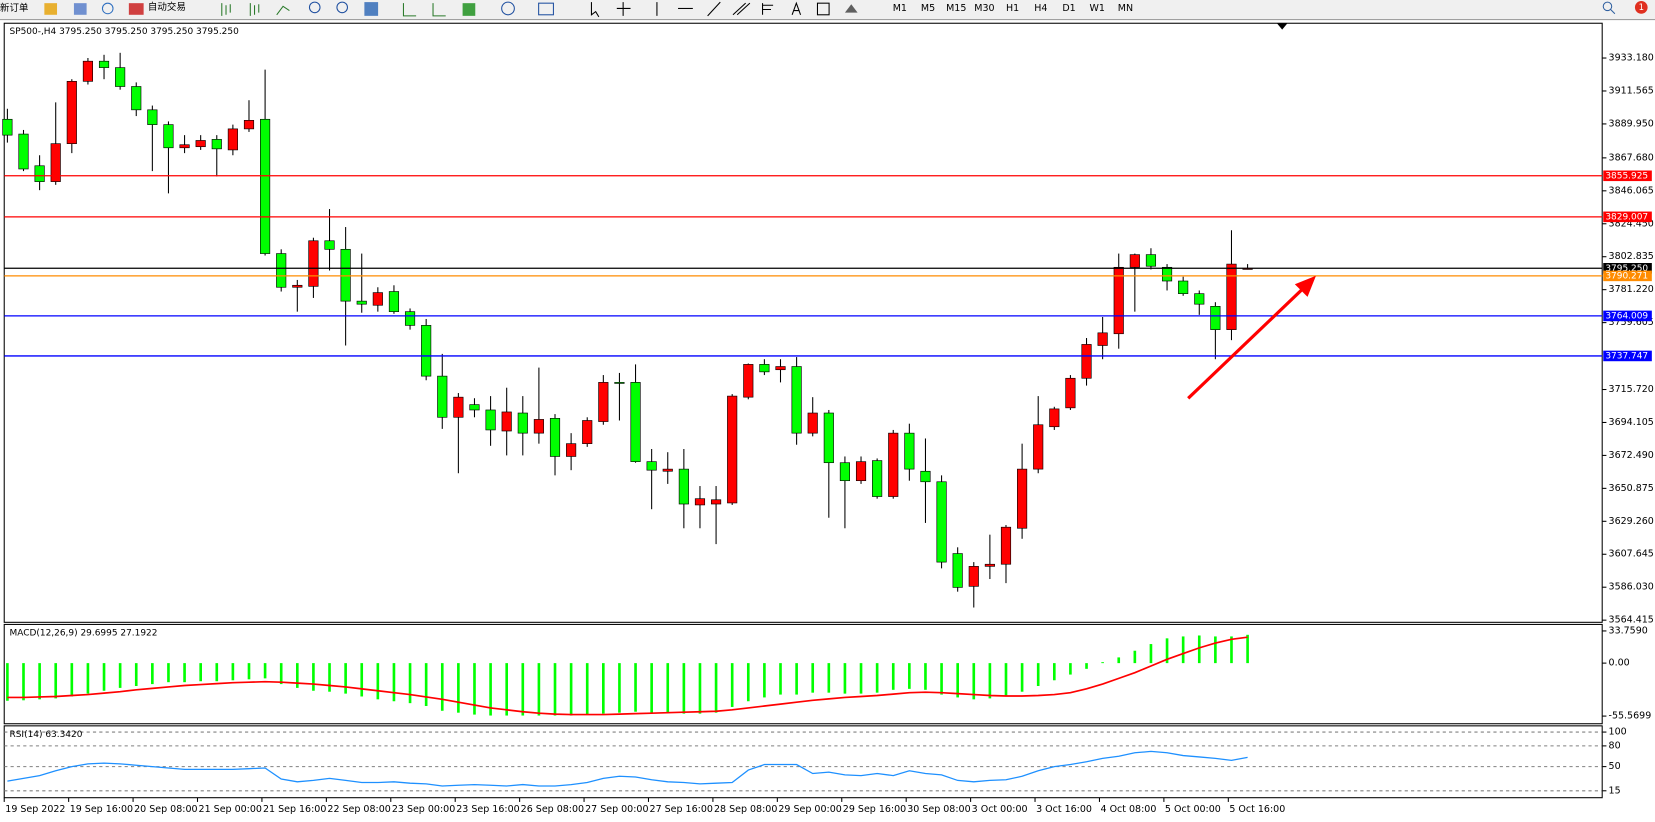  Describe the element at coordinates (768, 9) in the screenshot. I see `fibo-tool` at that location.